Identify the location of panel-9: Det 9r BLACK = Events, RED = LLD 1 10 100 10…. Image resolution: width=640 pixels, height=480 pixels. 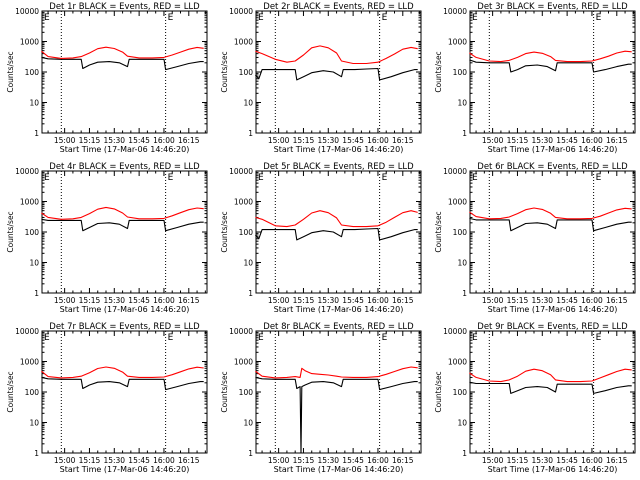
(535, 398).